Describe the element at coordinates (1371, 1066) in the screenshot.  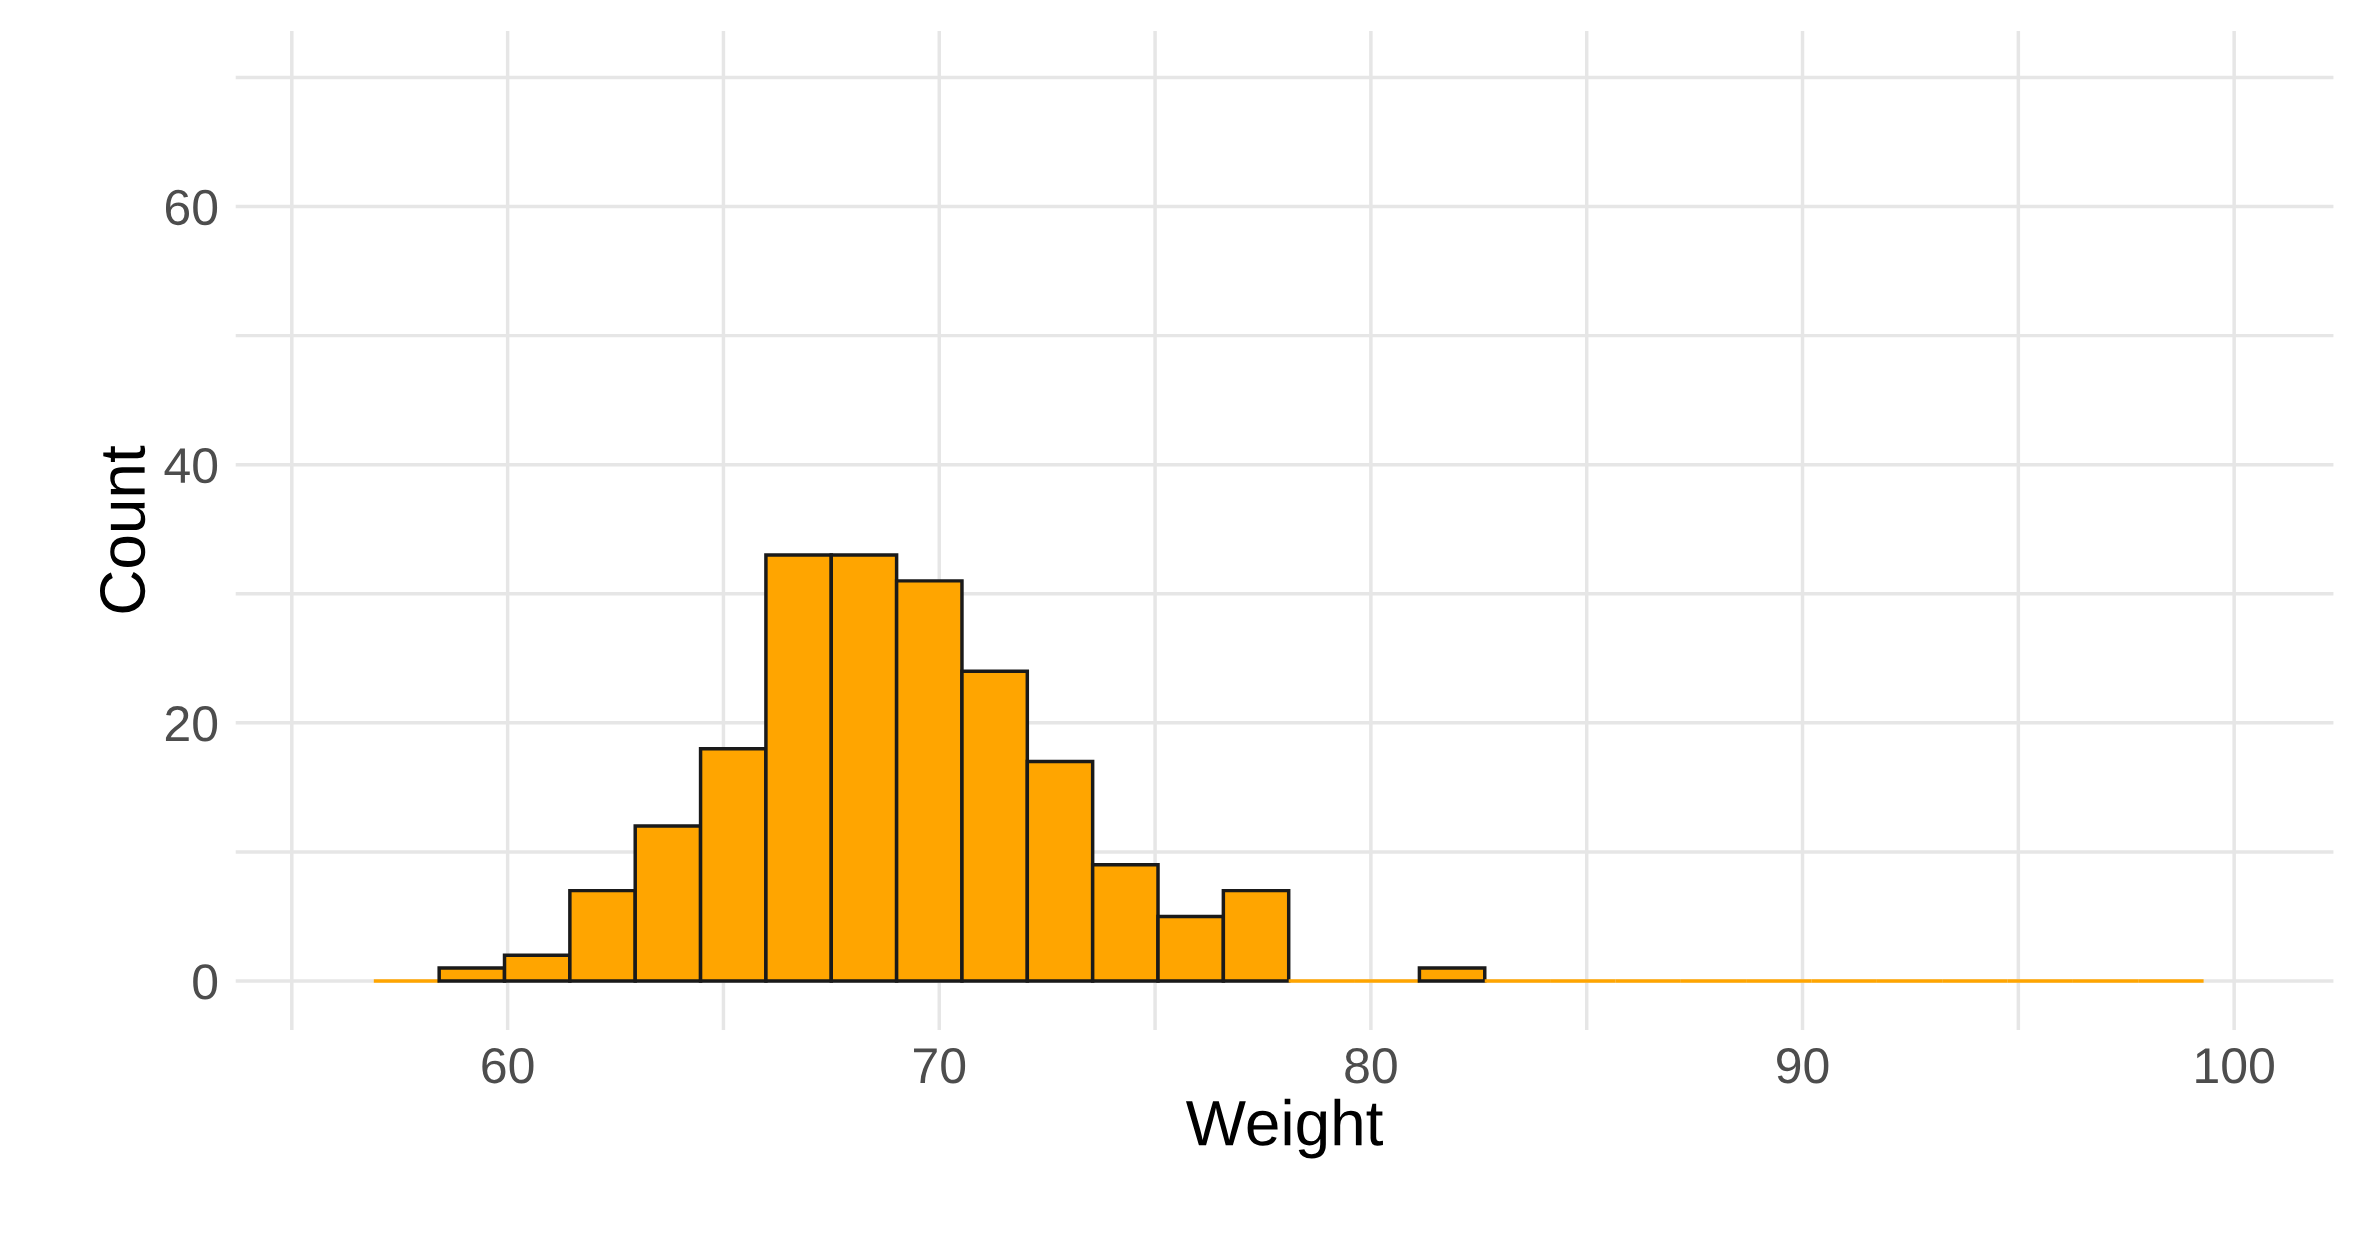
I see `x-tick-label: 80` at that location.